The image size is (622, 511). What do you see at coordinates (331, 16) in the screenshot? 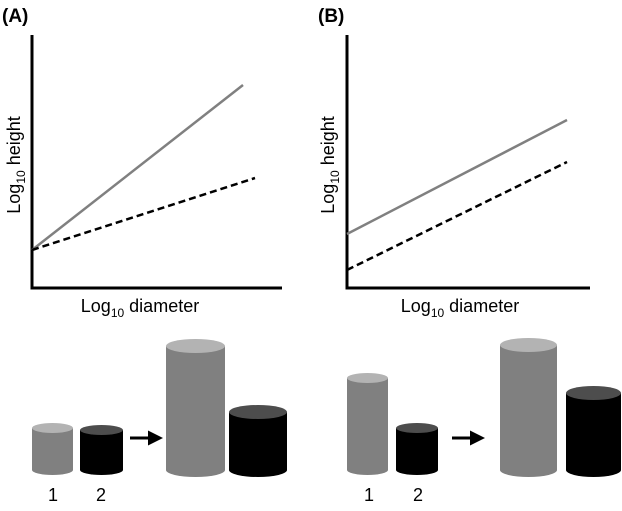
I see `panel-label: (B)` at bounding box center [331, 16].